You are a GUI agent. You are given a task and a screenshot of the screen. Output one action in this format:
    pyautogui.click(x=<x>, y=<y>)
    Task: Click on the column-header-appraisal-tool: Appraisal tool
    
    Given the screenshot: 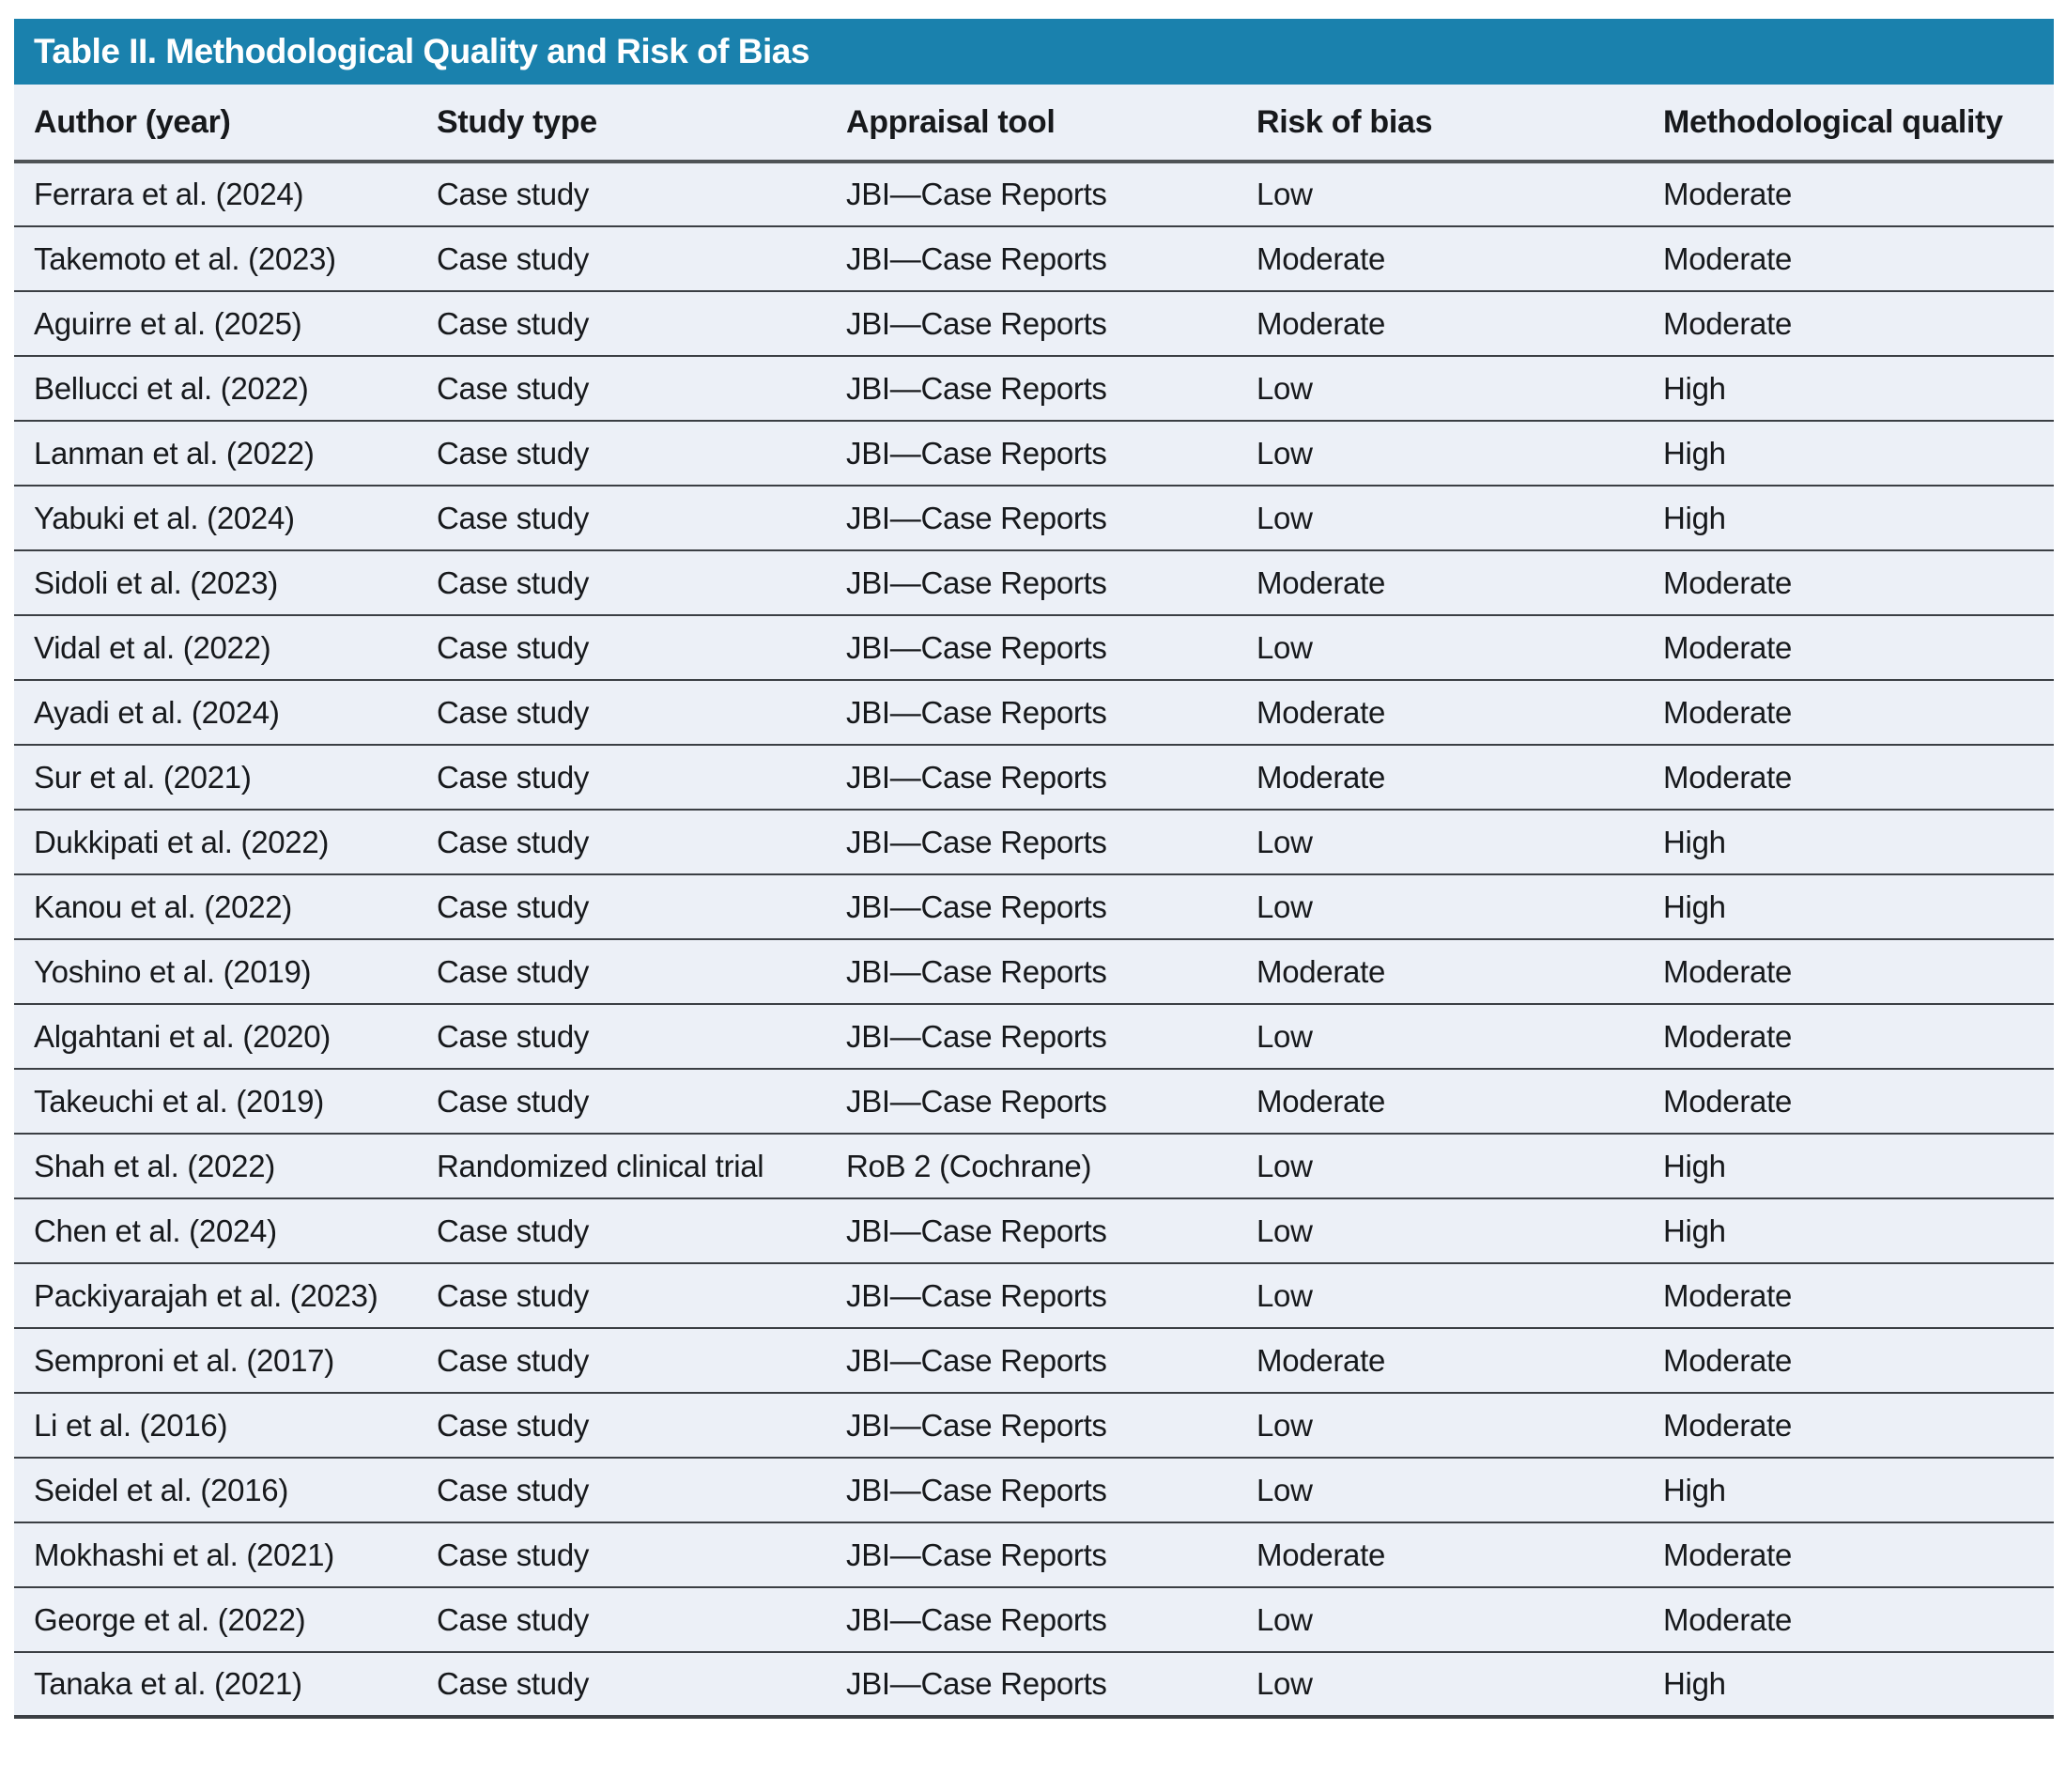 What is the action you would take?
    pyautogui.click(x=1033, y=124)
    